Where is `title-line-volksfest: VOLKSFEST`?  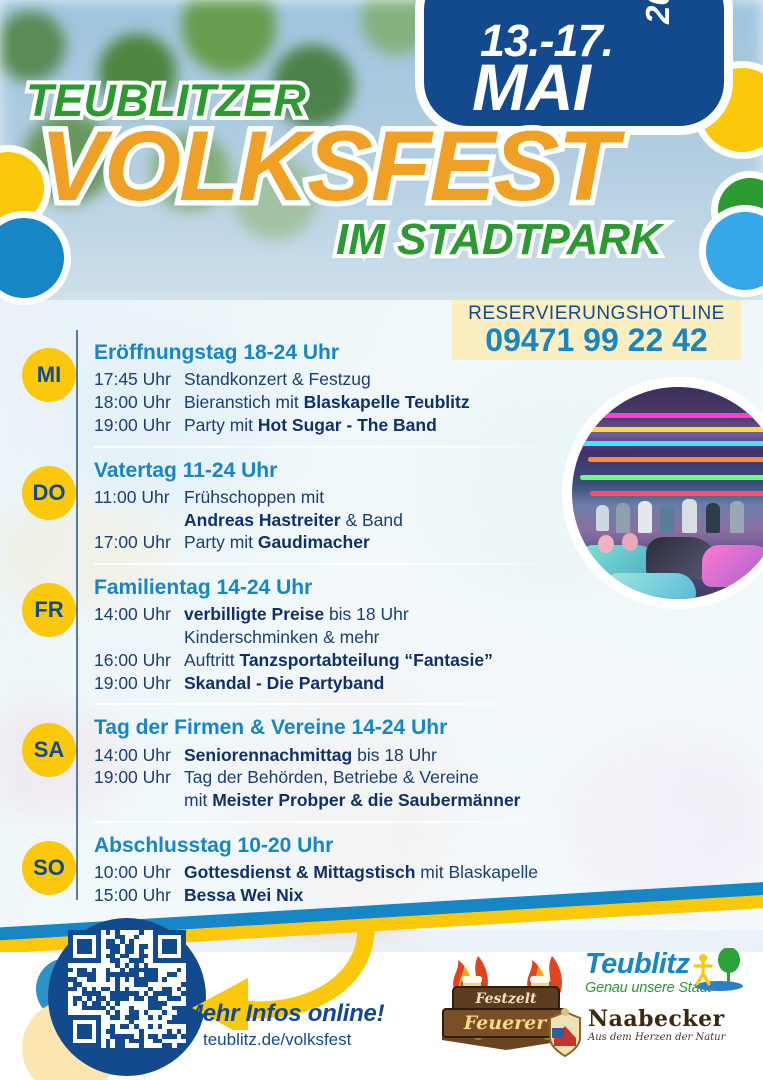
title-line-volksfest: VOLKSFEST is located at coordinates (328, 165).